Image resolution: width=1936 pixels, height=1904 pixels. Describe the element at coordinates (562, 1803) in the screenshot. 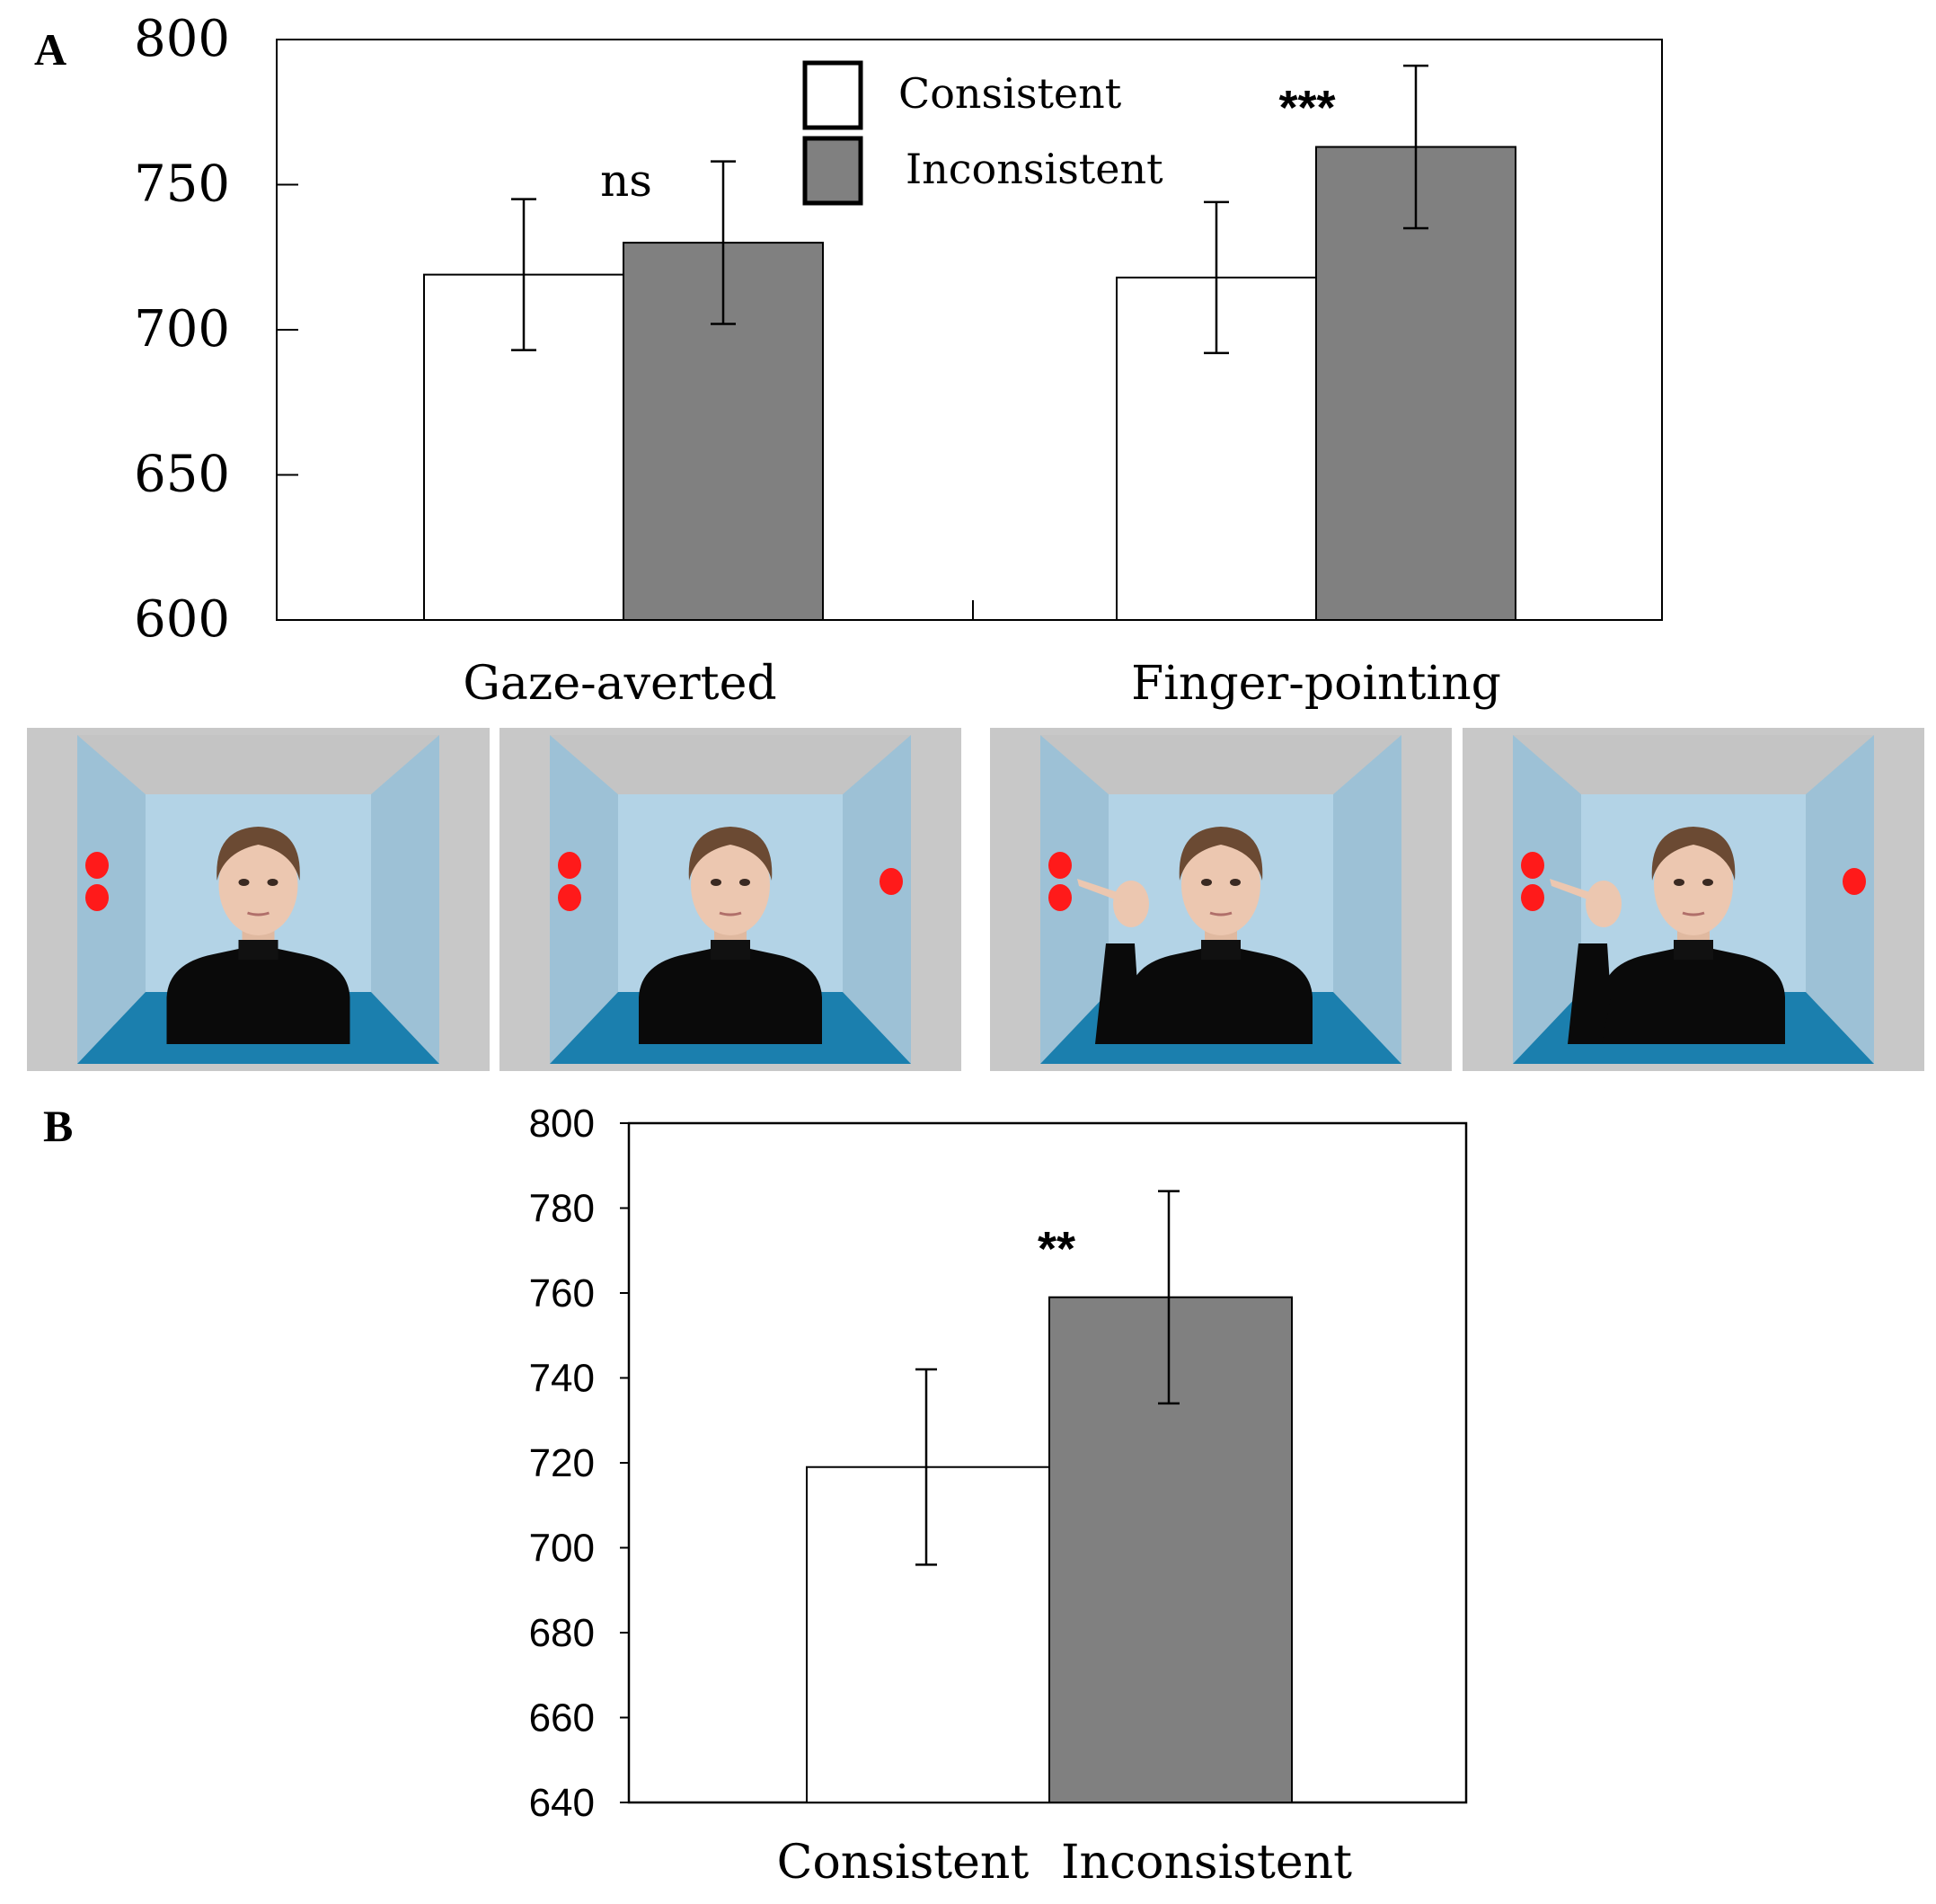

I see `y-tick-label-b: 640` at that location.